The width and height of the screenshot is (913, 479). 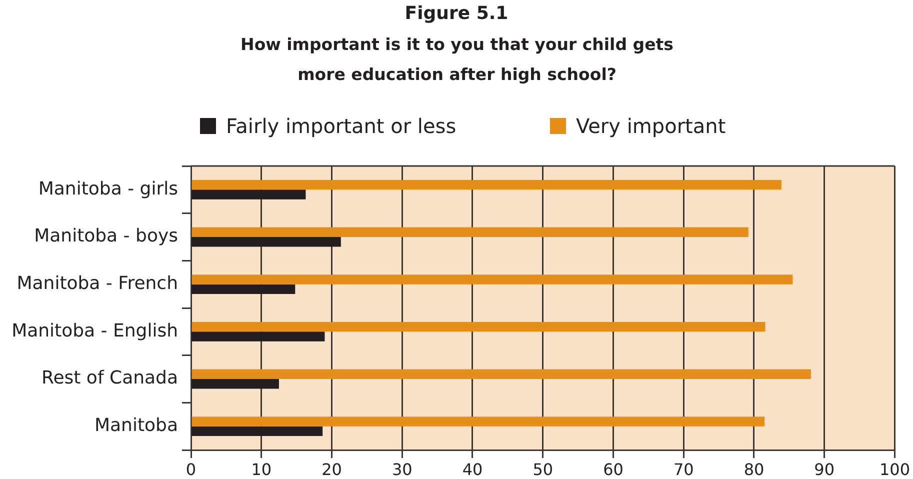 What do you see at coordinates (106, 236) in the screenshot?
I see `y-tick-label: Manitoba - boys` at bounding box center [106, 236].